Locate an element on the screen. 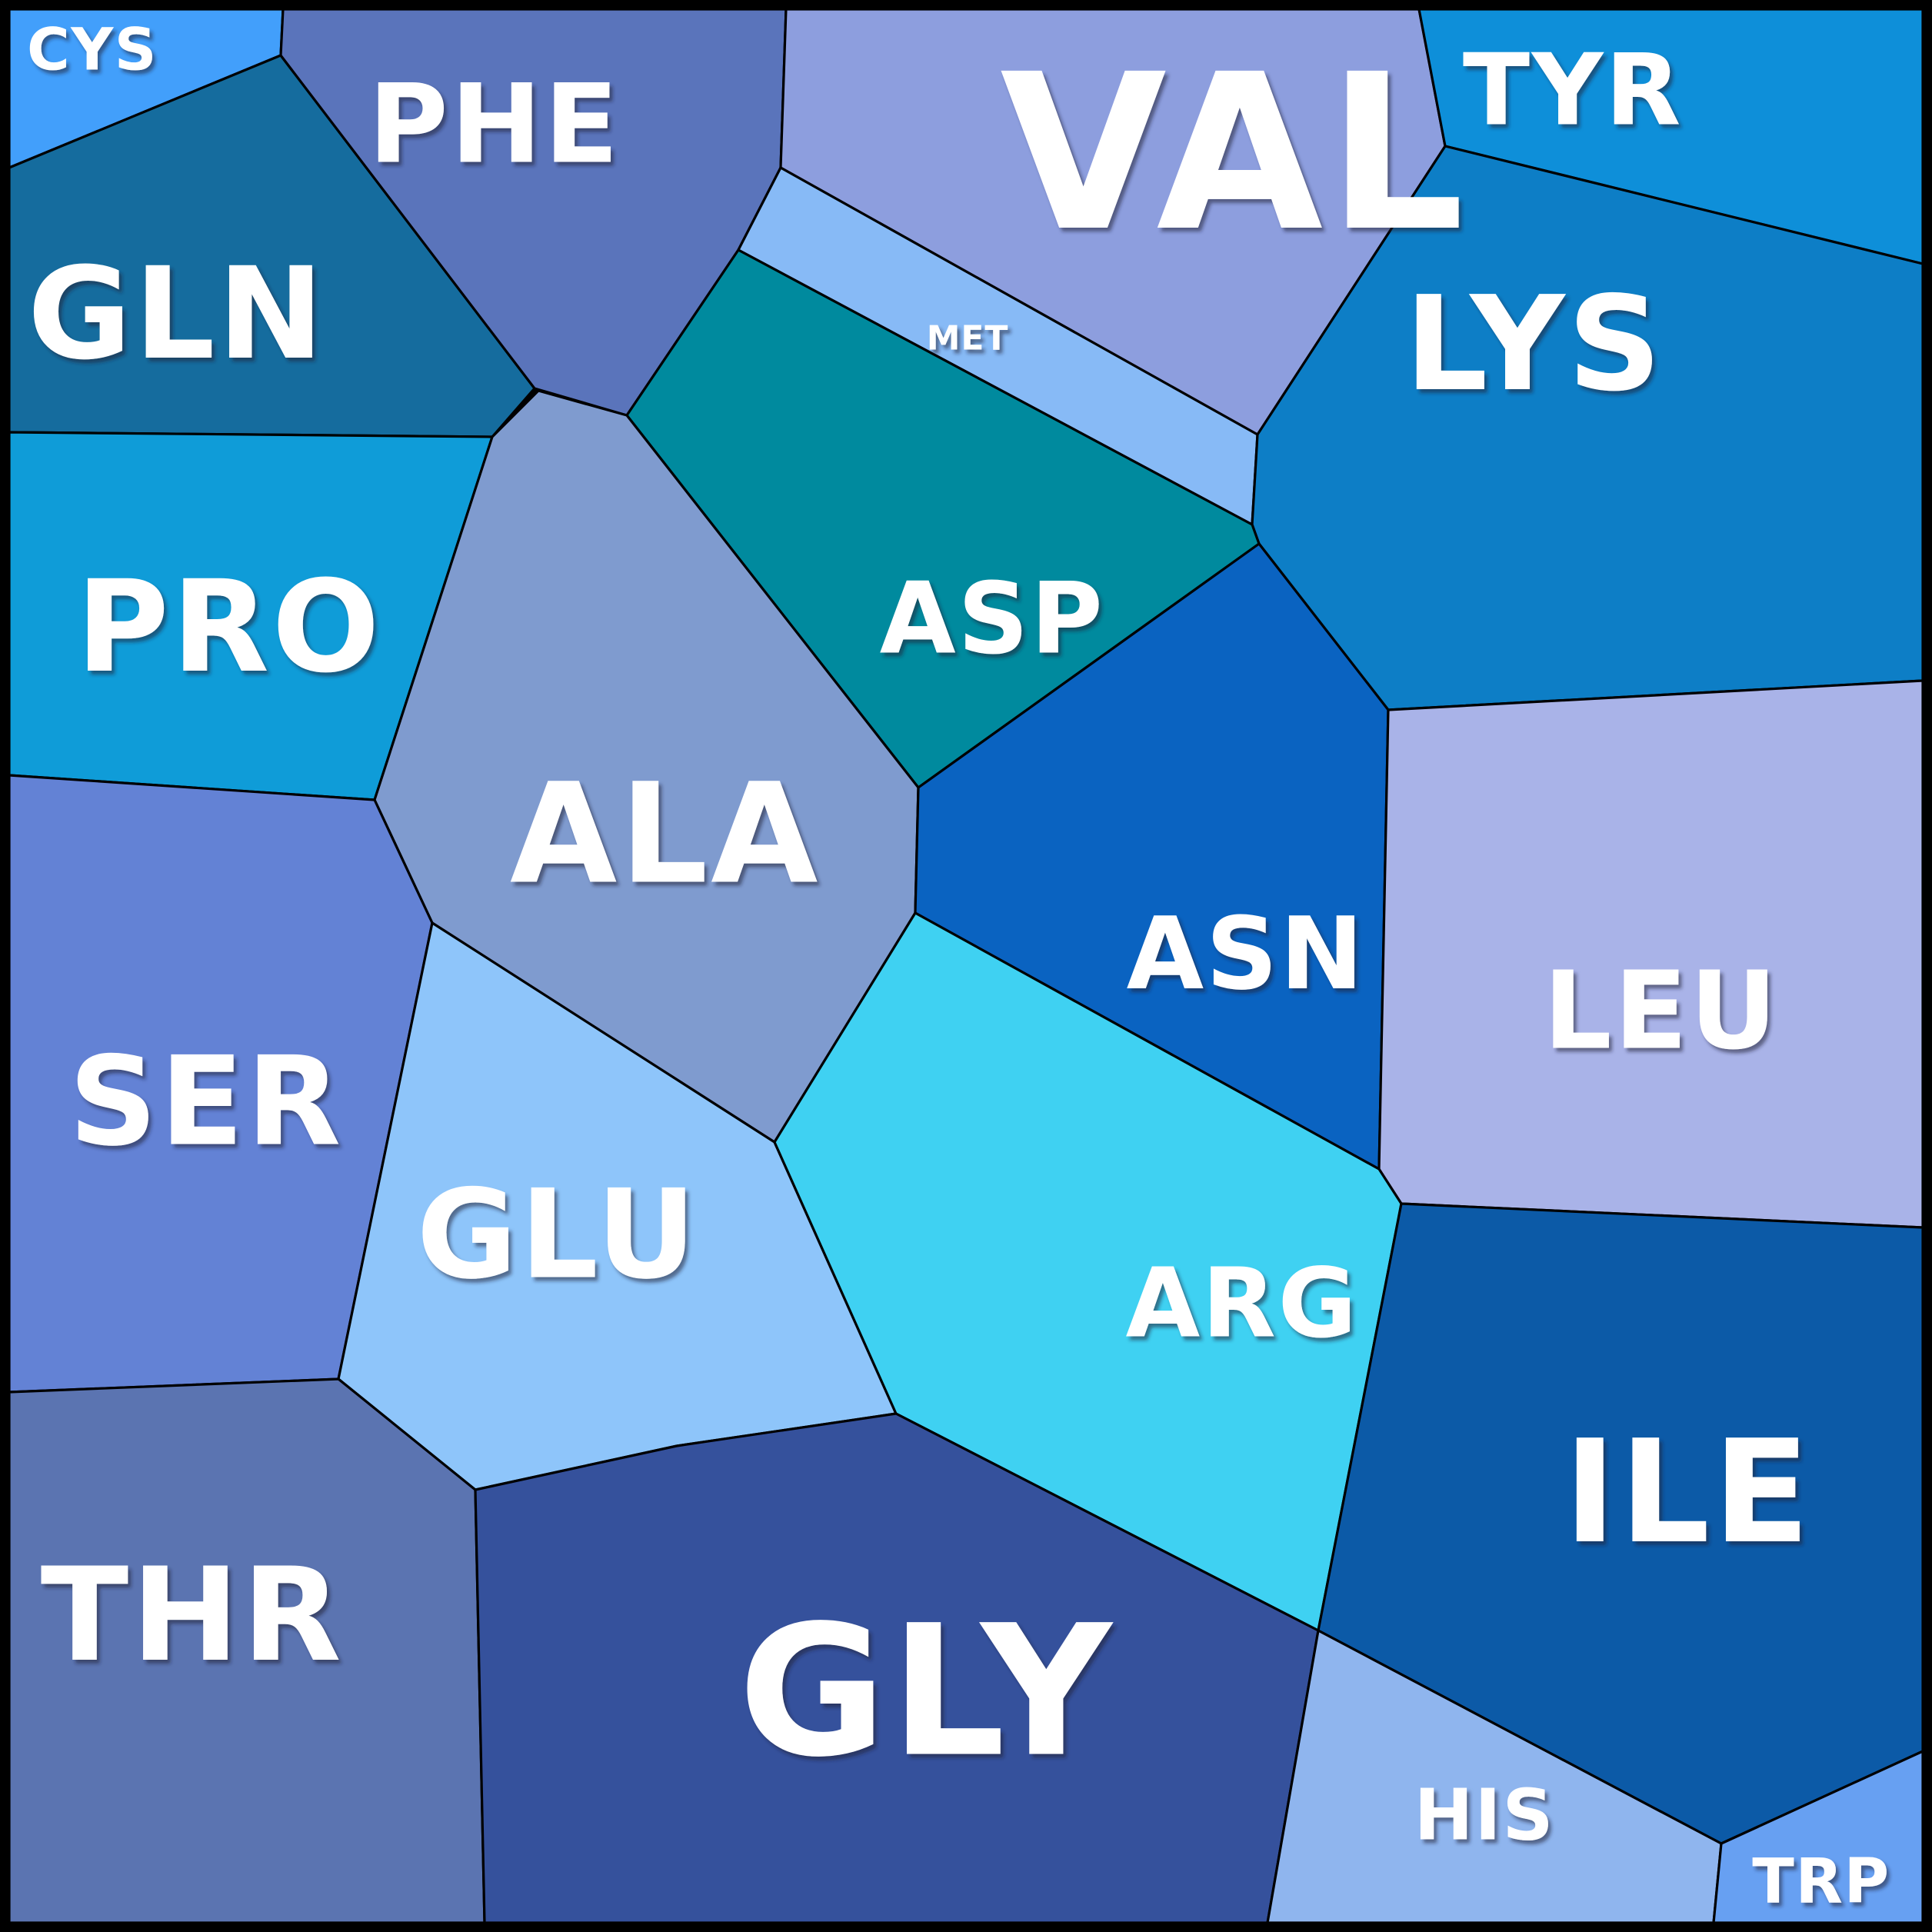 This screenshot has width=1932, height=1932. cell-label-met: MET is located at coordinates (968, 338).